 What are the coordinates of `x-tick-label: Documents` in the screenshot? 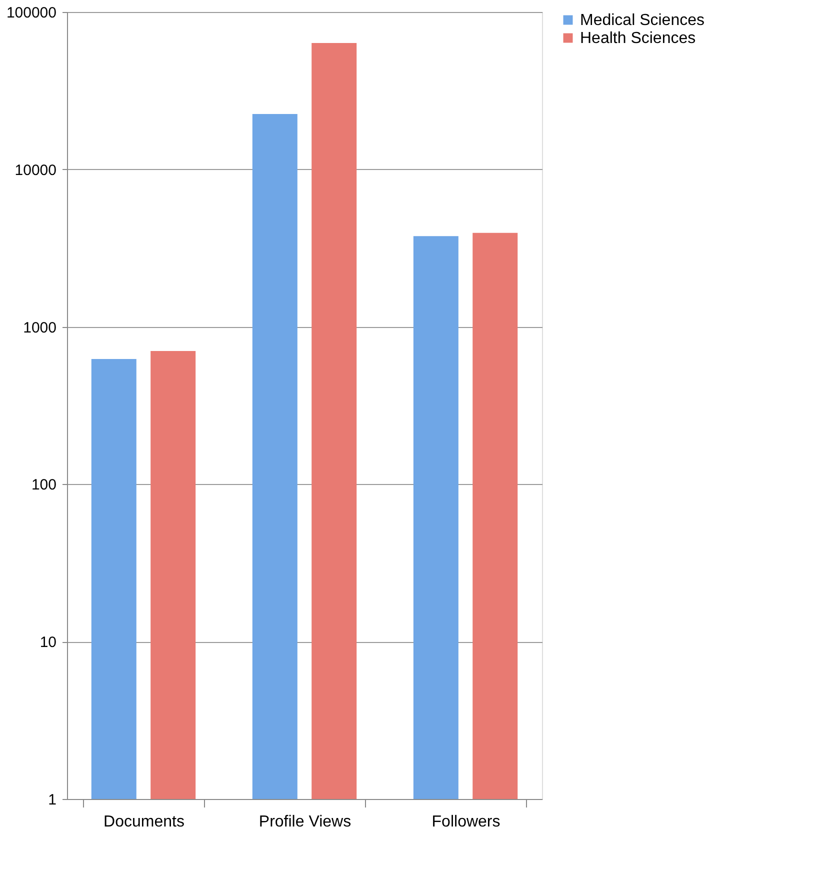 It's located at (144, 822).